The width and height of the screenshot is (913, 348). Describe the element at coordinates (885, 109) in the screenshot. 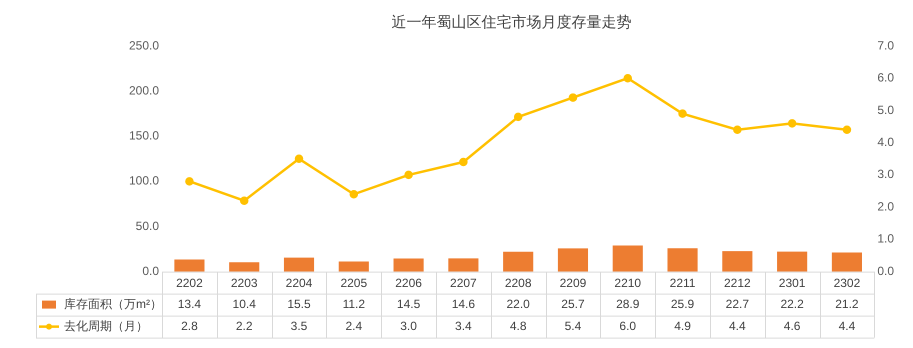

I see `y2-tick-label: 5.0` at that location.